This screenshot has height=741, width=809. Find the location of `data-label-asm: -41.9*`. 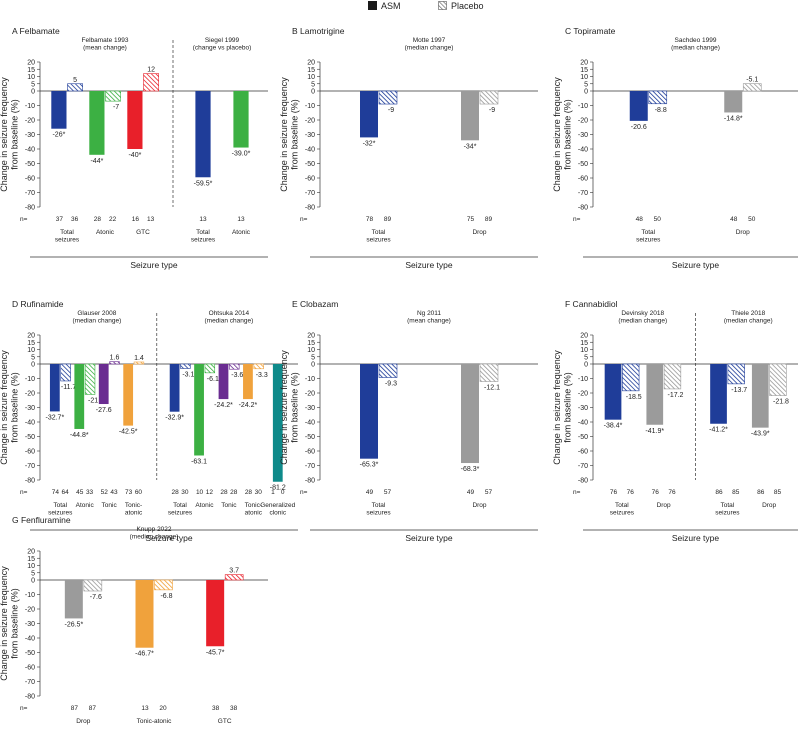

data-label-asm: -41.9* is located at coordinates (654, 431).